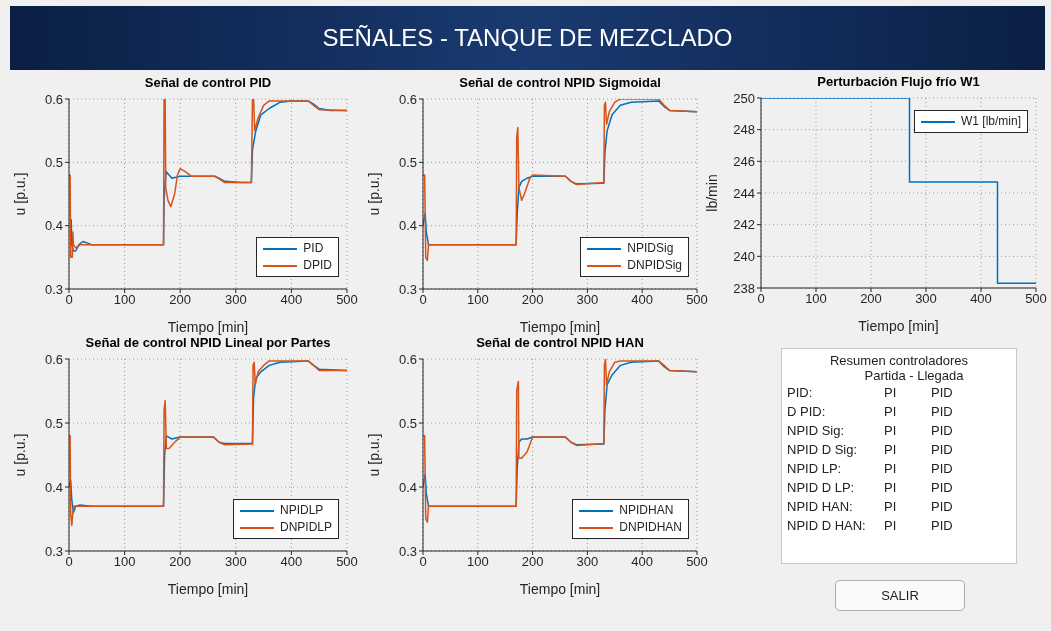  Describe the element at coordinates (827, 526) in the screenshot. I see `text: NPID D HAN:` at that location.